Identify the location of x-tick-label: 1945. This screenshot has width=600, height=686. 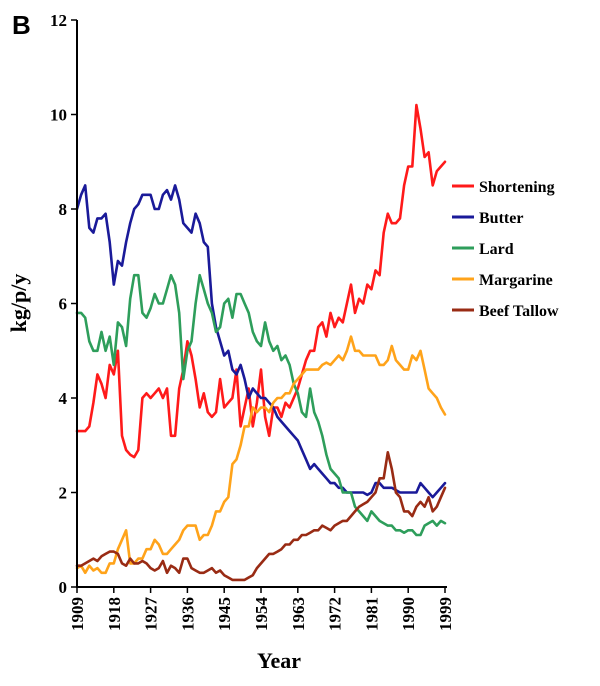
(224, 614).